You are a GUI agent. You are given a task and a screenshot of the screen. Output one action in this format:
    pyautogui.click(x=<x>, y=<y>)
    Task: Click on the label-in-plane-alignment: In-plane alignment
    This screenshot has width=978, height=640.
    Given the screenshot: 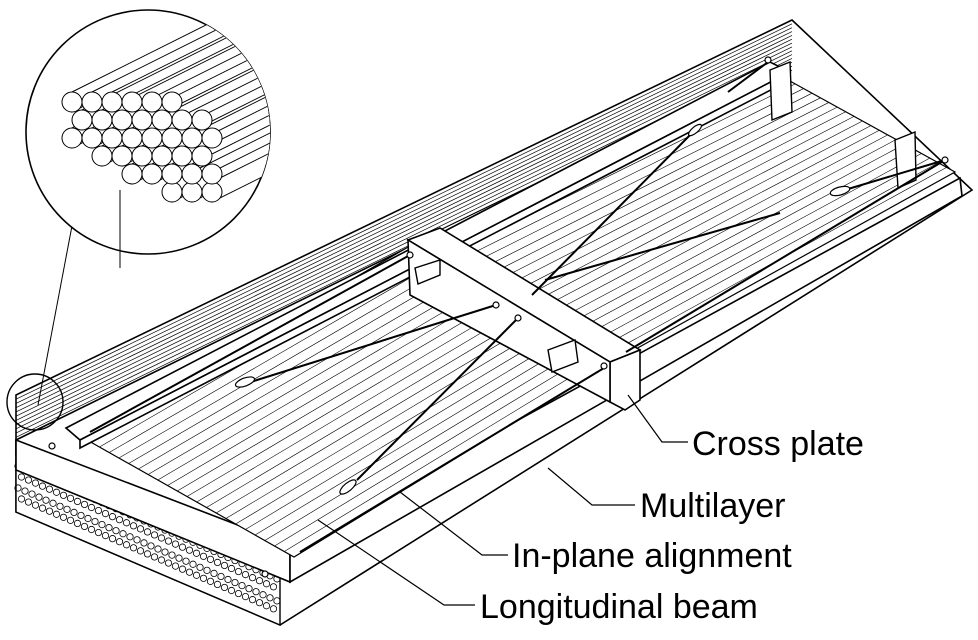 What is the action you would take?
    pyautogui.click(x=652, y=556)
    